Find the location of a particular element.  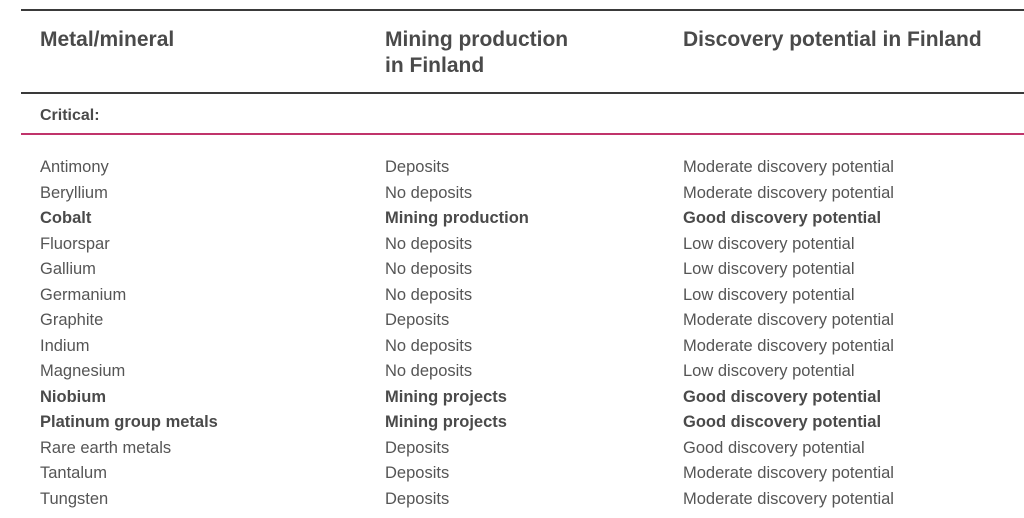

section-label-critical: Critical: is located at coordinates (70, 115).